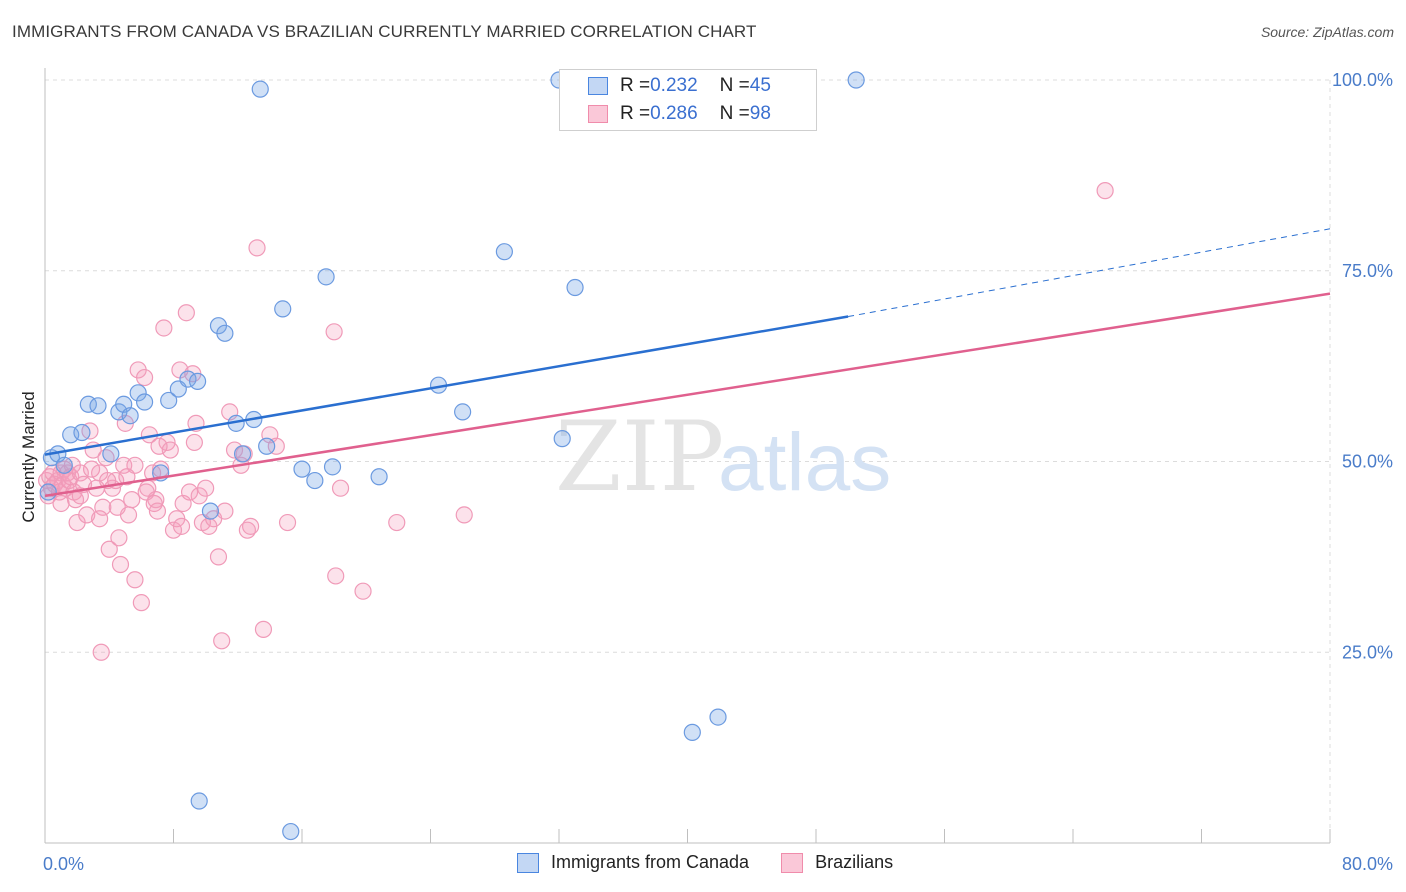  I want to click on legend-label-canada: Immigrants from Canada, so click(650, 862).